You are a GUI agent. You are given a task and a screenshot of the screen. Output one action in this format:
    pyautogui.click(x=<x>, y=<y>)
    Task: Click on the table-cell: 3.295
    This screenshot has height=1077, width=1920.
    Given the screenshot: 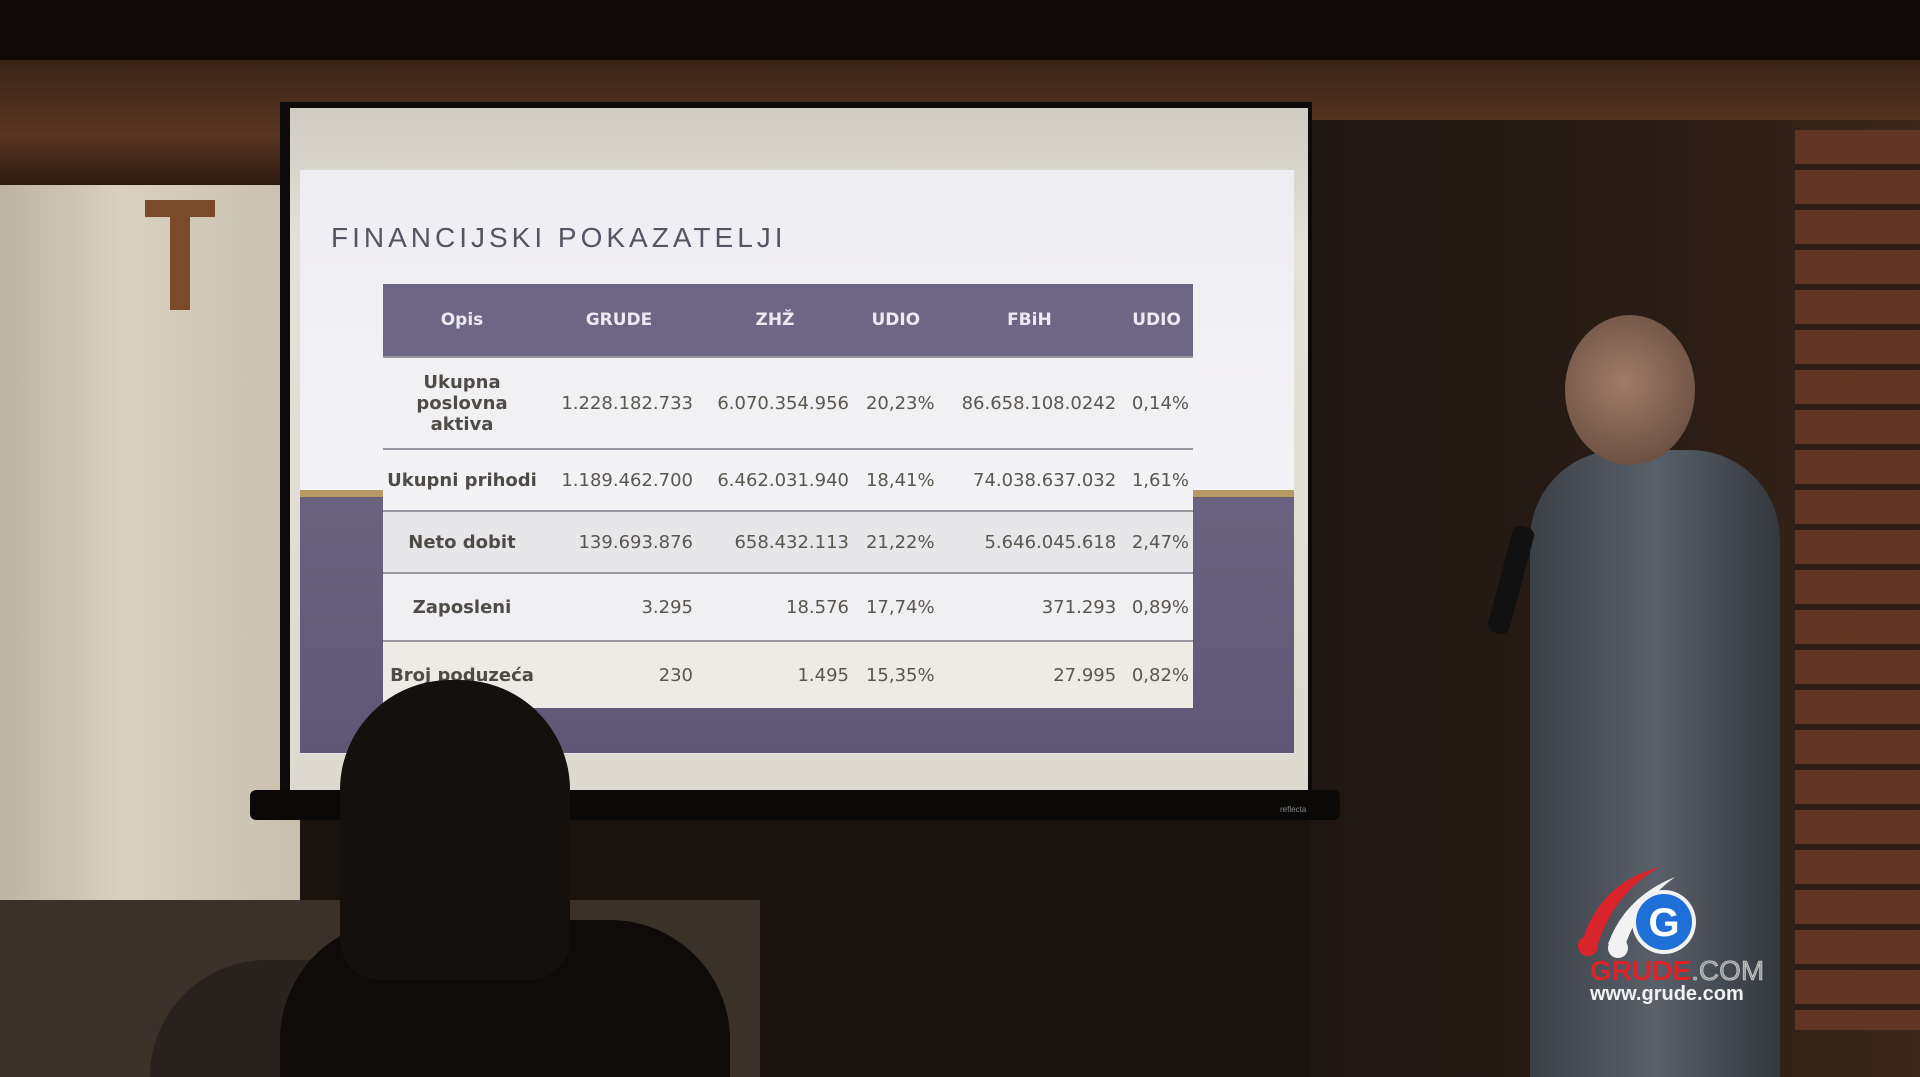 What is the action you would take?
    pyautogui.click(x=619, y=606)
    